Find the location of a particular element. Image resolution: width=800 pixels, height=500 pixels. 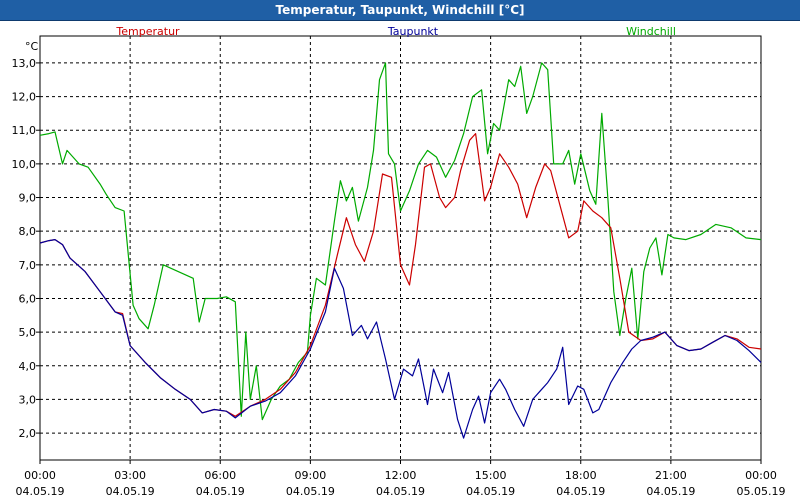

y-axis-ticks: 2,0 3,0 4,0 5,0 6,0 7,0 8,0 9,0 10,0 11,0 12,0 13,0 is located at coordinates (26, 248).